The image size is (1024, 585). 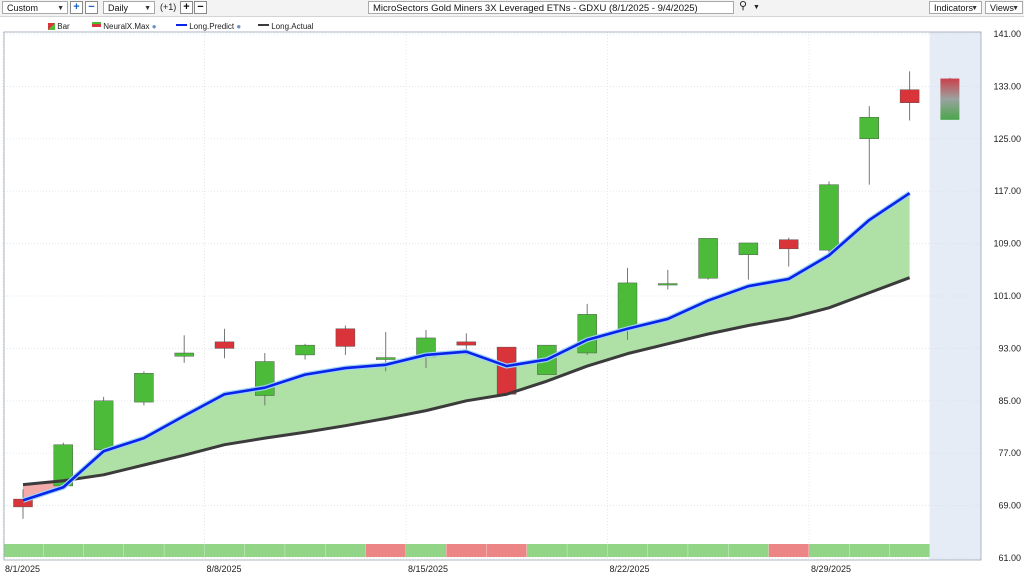 What do you see at coordinates (263, 25) in the screenshot?
I see `actual-swatch-icon` at bounding box center [263, 25].